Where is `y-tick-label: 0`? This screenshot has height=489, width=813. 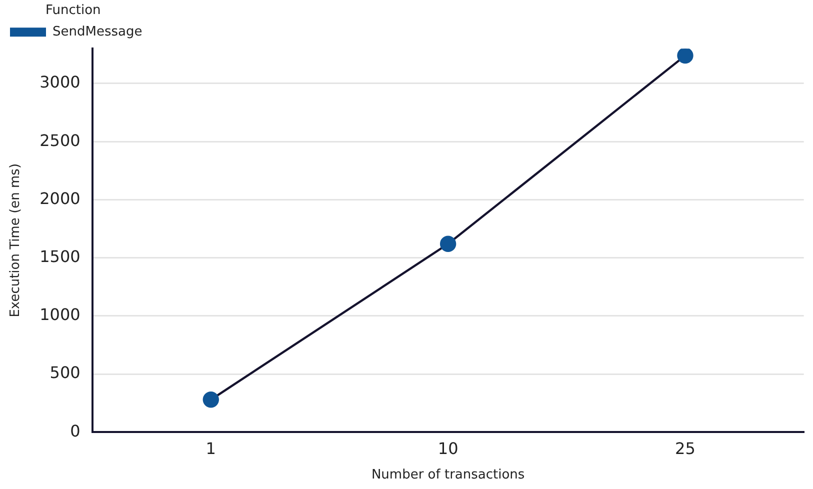
y-tick-label: 0 is located at coordinates (75, 430).